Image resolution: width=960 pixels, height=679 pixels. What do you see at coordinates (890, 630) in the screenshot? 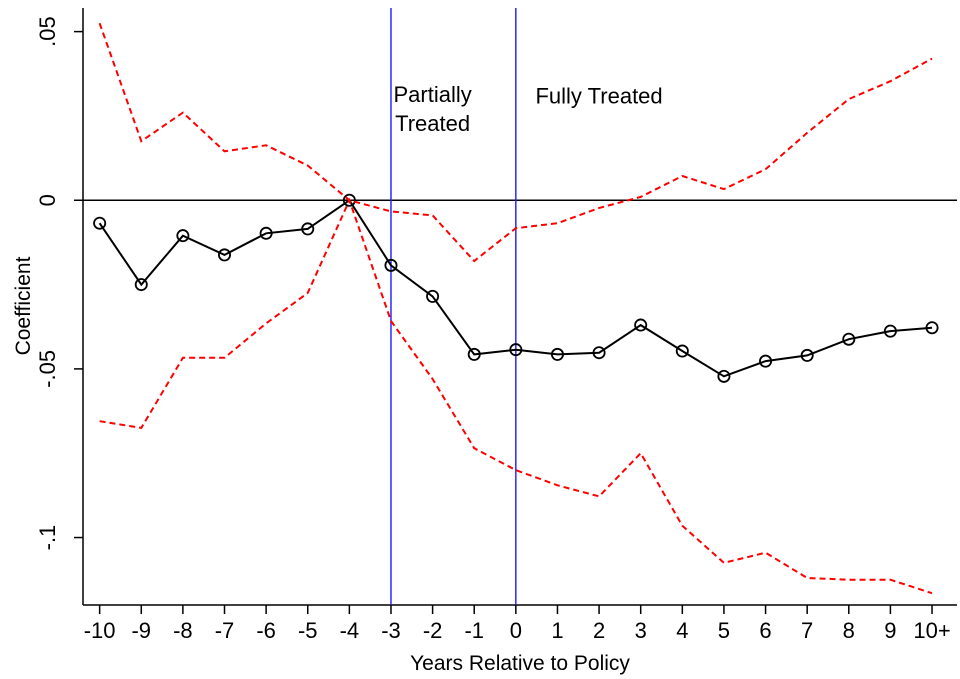
I see `x-tick-label: 9` at bounding box center [890, 630].